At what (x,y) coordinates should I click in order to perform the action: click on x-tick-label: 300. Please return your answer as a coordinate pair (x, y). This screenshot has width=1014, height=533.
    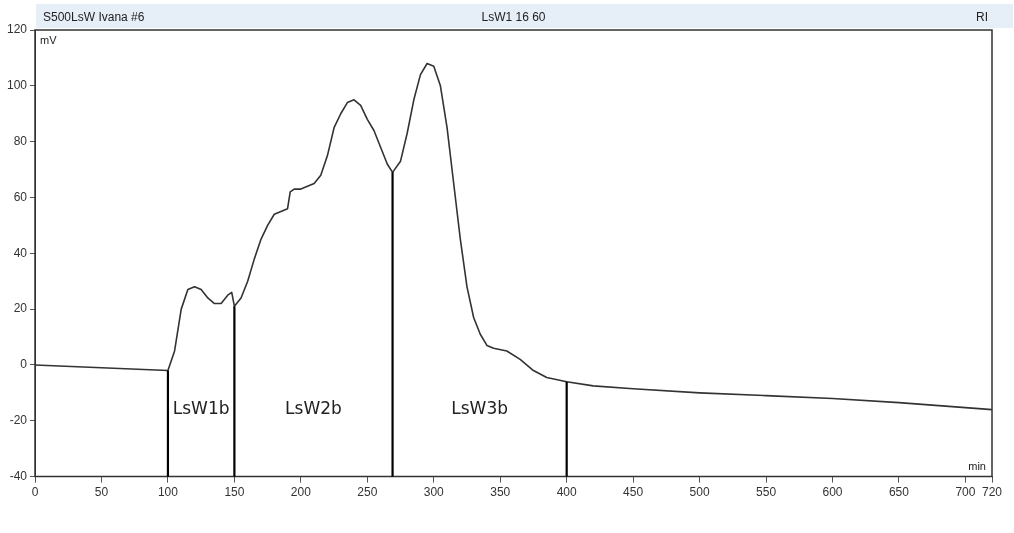
    Looking at the image, I should click on (434, 492).